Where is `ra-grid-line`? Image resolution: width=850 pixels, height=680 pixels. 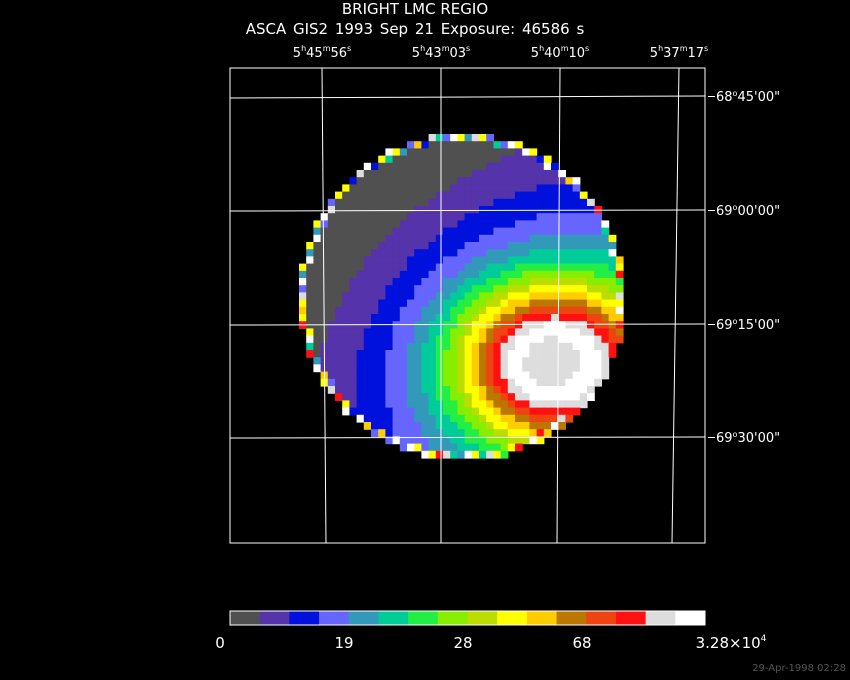
ra-grid-line is located at coordinates (675, 305).